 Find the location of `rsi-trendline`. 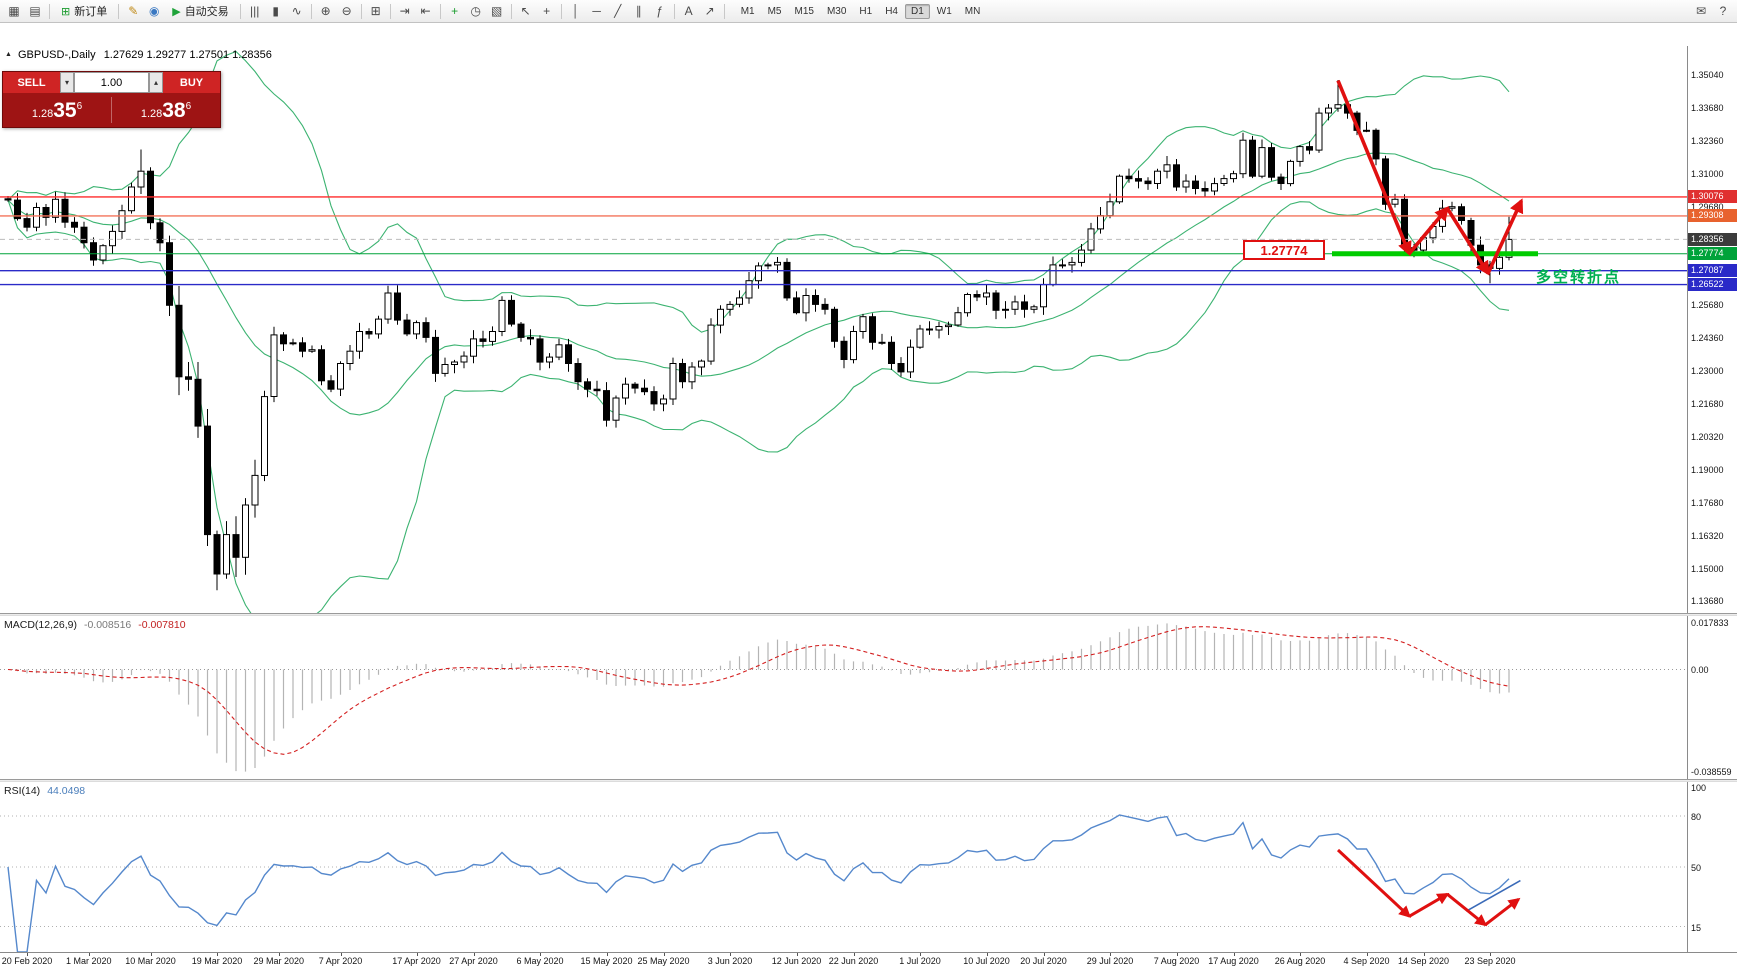

rsi-trendline is located at coordinates (1493, 895).